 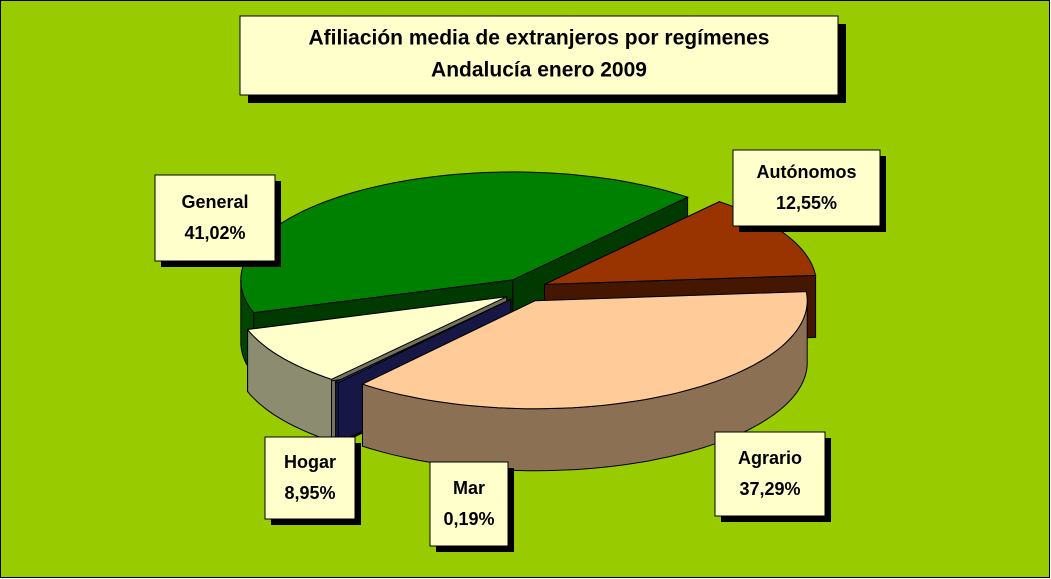 What do you see at coordinates (337, 413) in the screenshot?
I see `slice-side` at bounding box center [337, 413].